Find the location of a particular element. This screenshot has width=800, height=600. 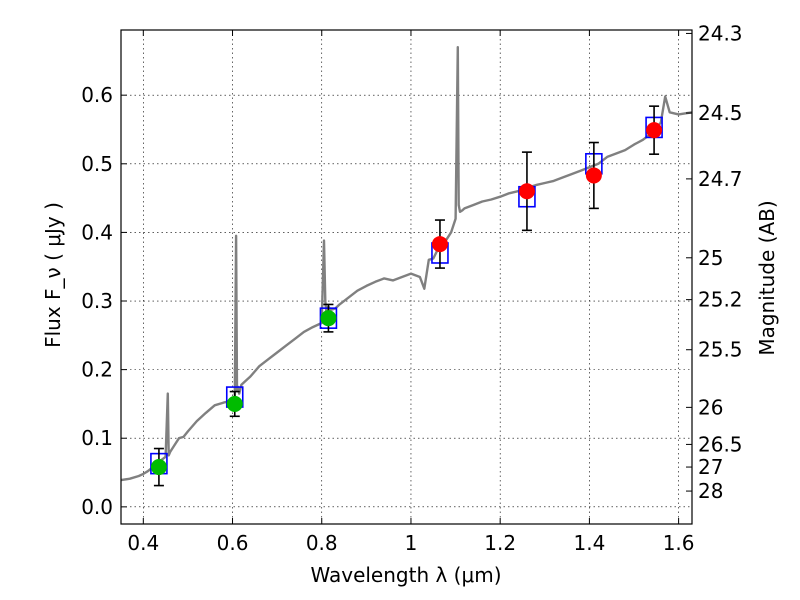

y-axis-label: Flux F_ν ( μJy ) is located at coordinates (53, 275).